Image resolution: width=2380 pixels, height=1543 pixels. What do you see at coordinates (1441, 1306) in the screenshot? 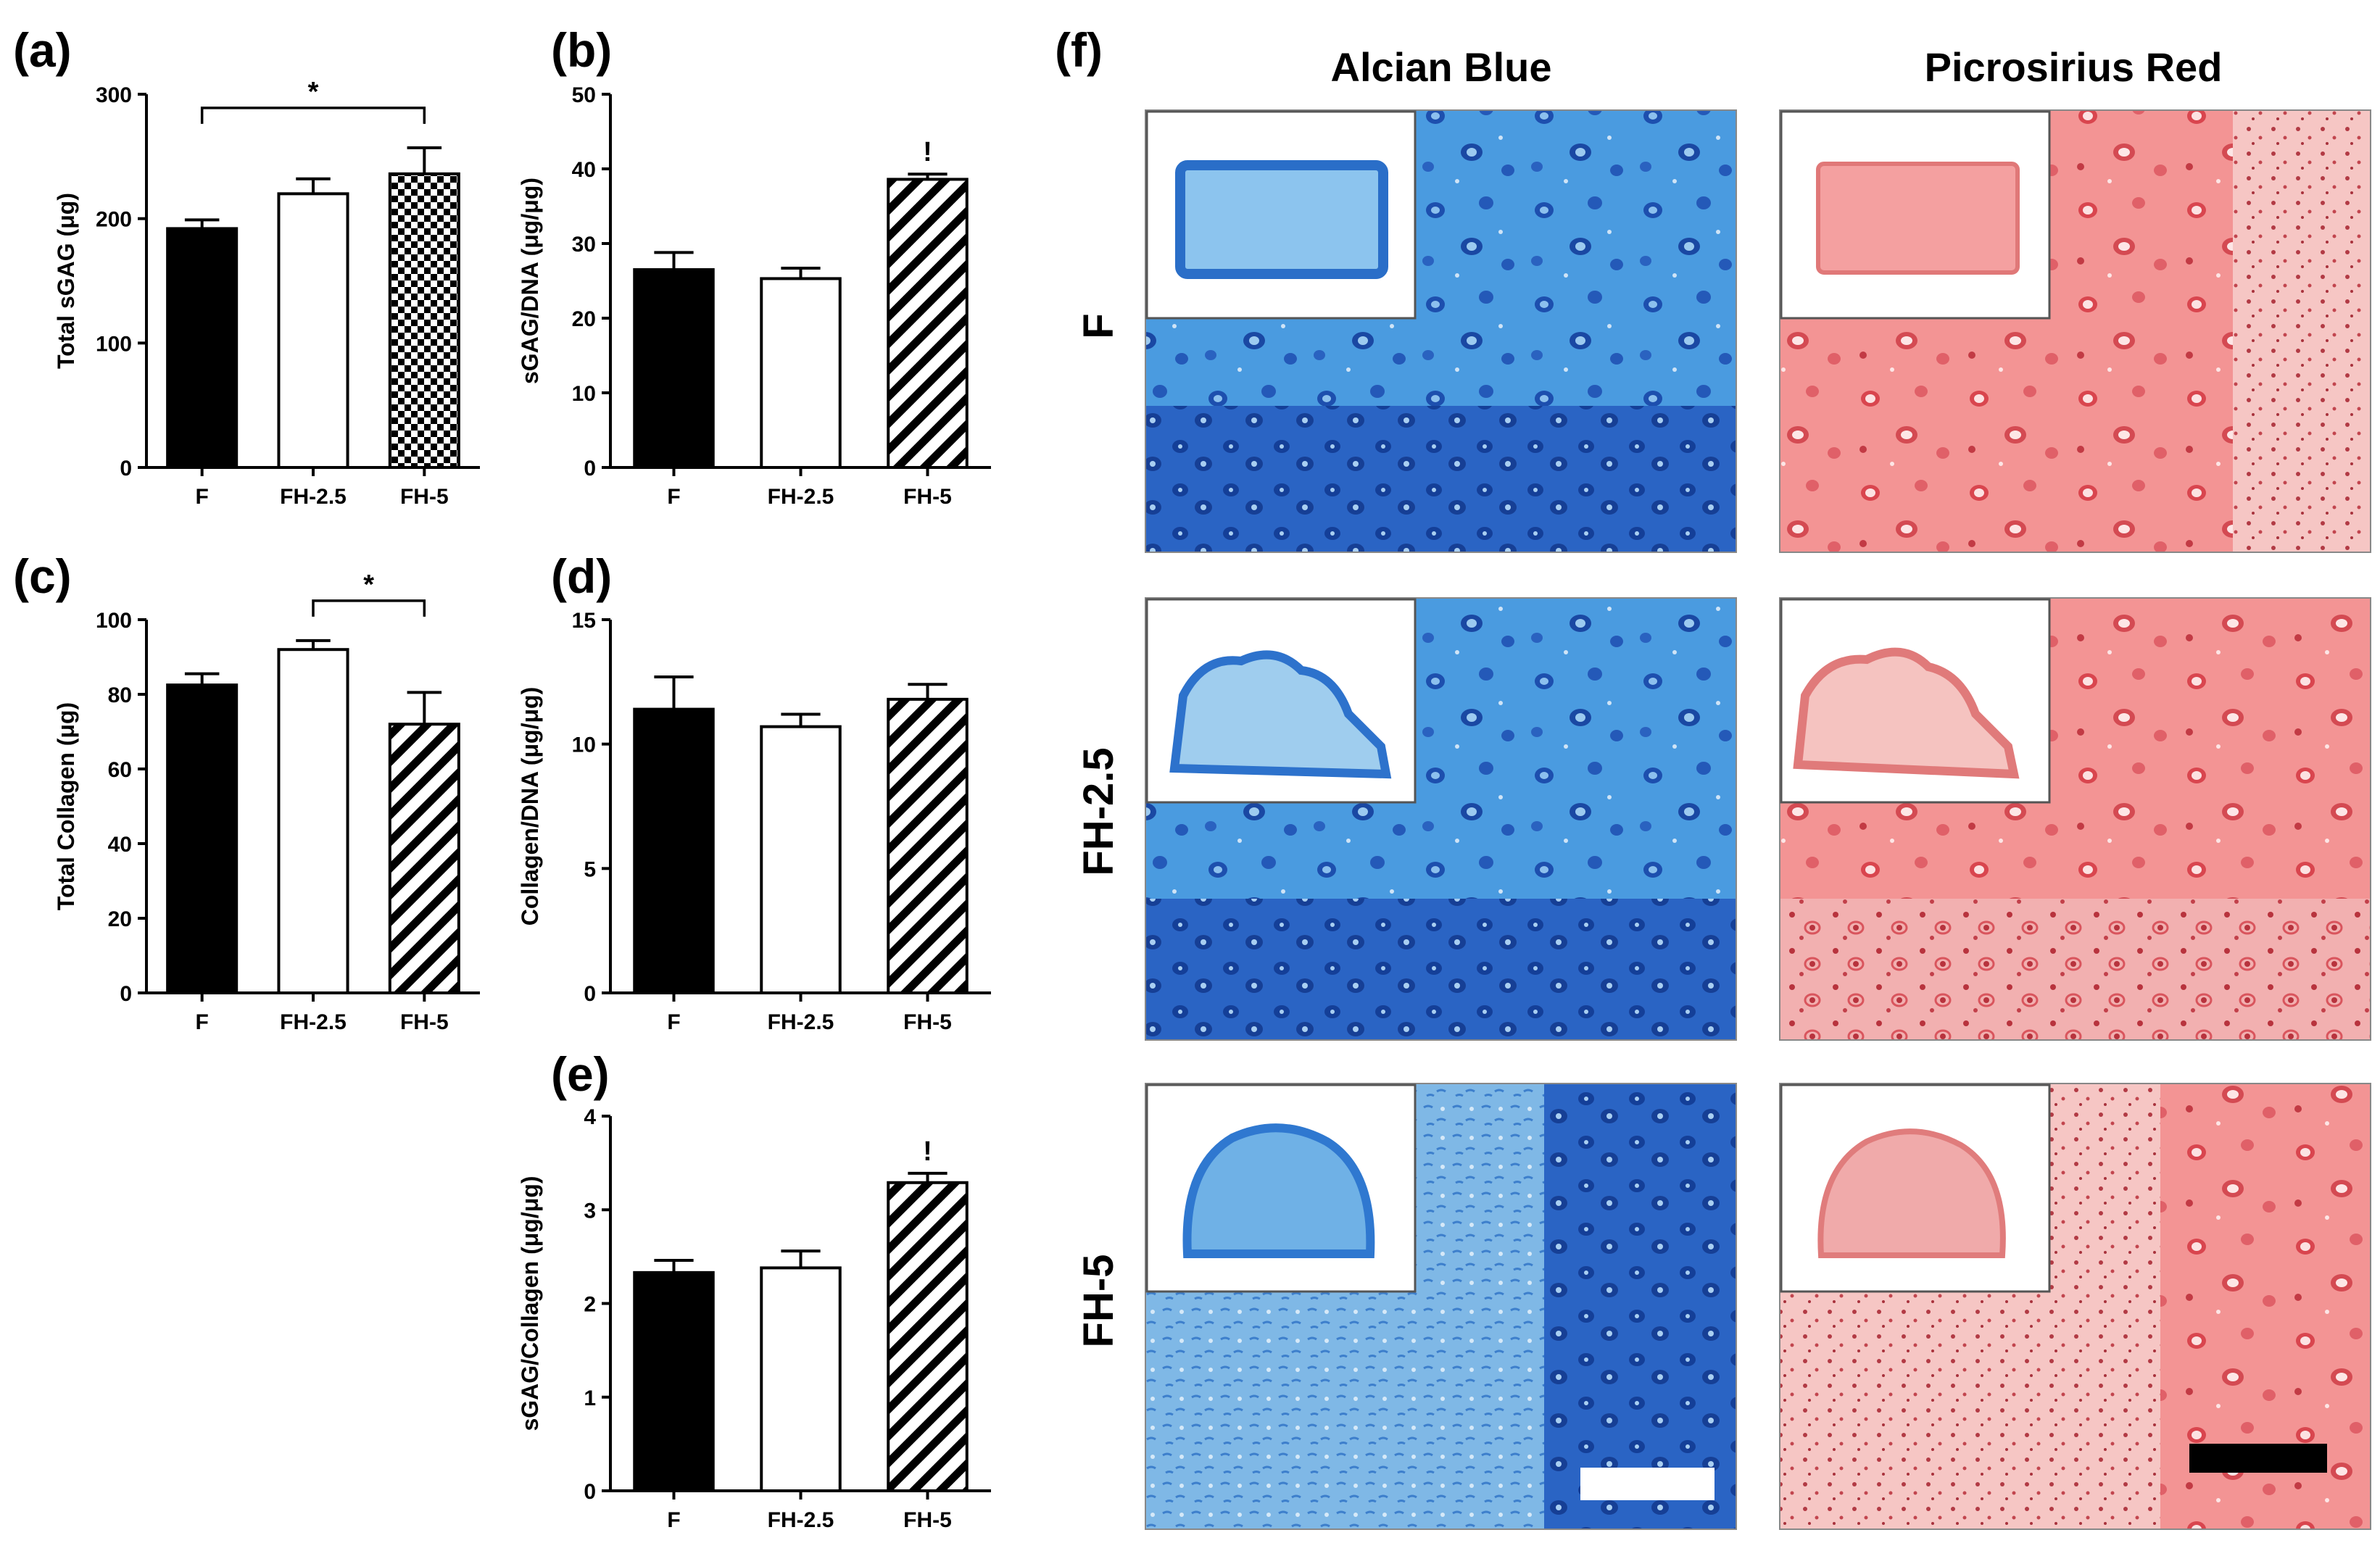
I see `micrograph-fh-5-alcian-blue` at bounding box center [1441, 1306].